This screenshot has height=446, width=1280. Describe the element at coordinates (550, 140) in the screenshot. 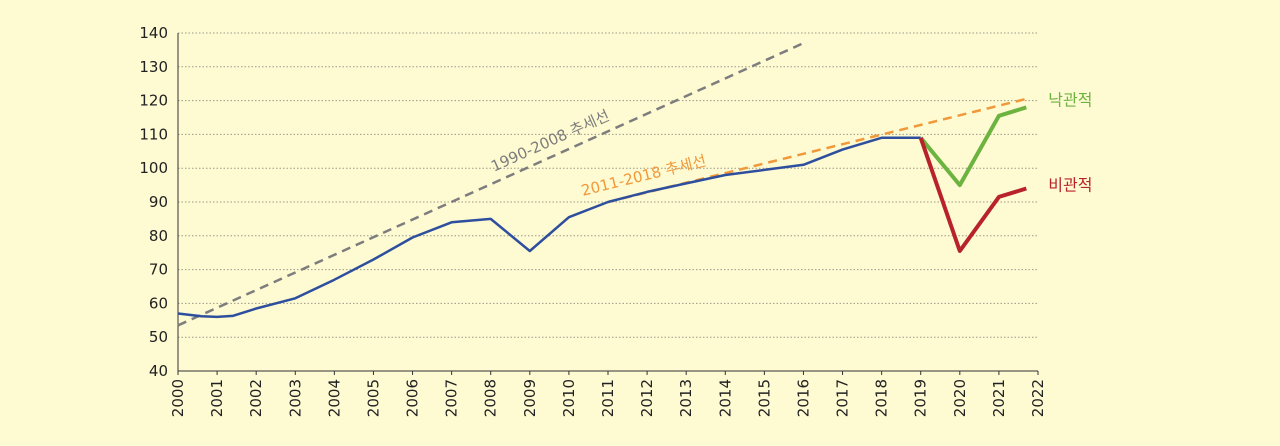

I see `trend-label-1990-2008: 1990-2008 추세선` at that location.